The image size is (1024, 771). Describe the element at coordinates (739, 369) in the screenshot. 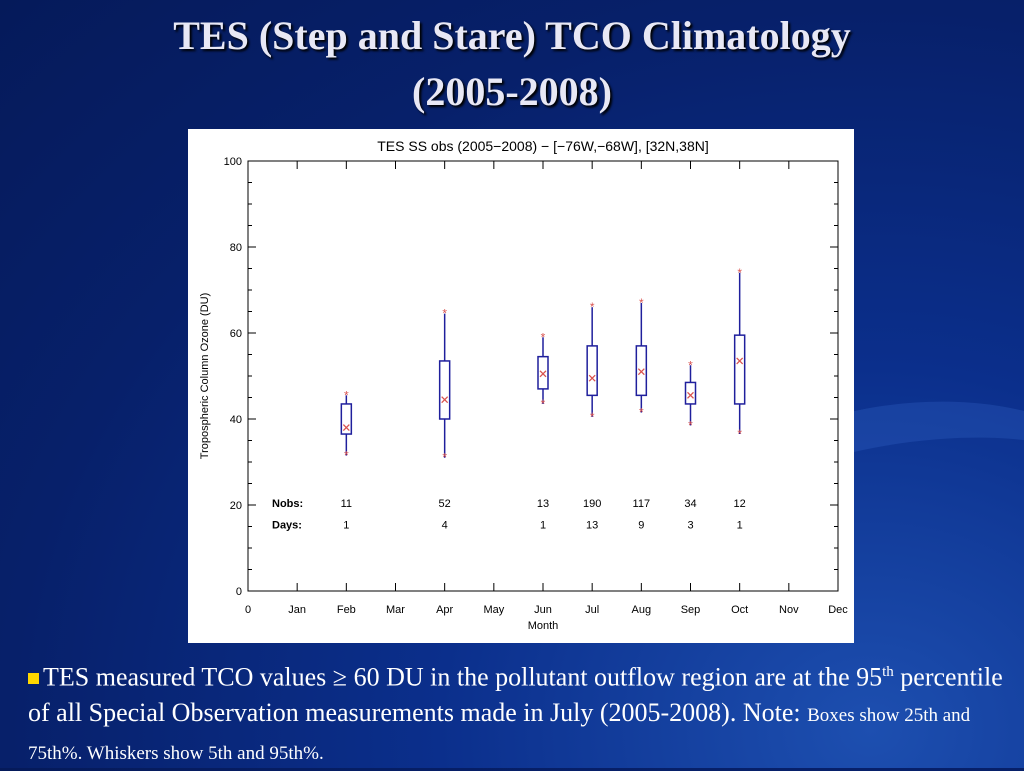

I see `box-oct` at that location.